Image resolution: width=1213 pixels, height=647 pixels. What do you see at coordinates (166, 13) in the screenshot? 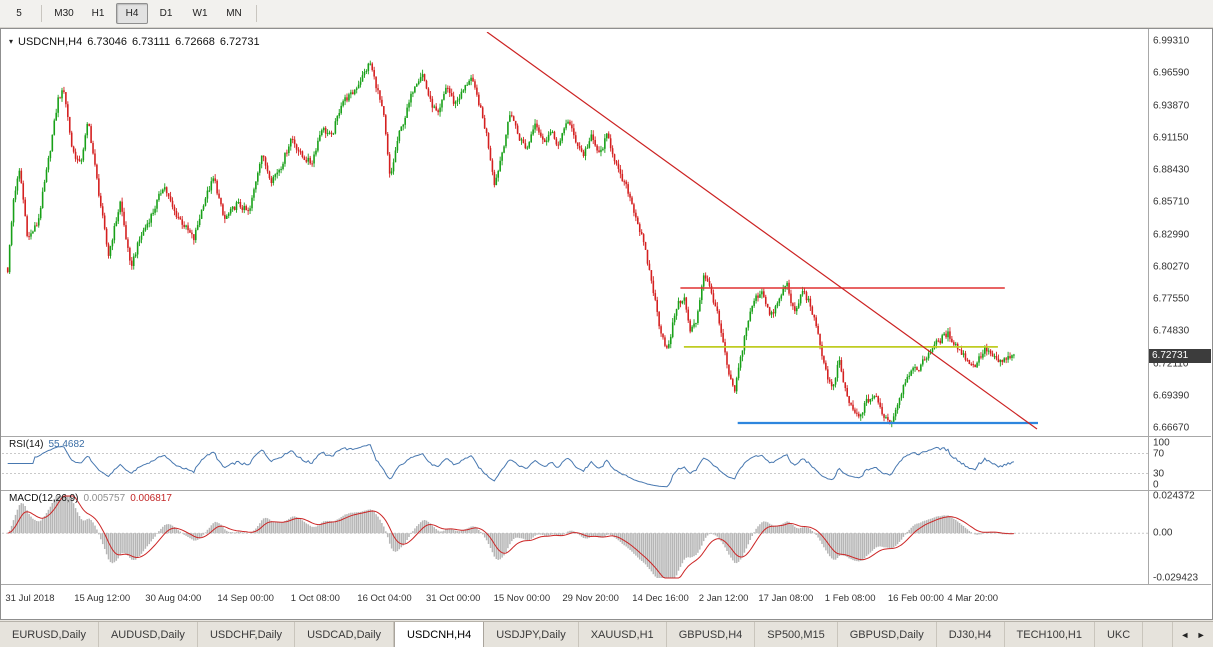
I see `timeframe-button-D1: D1` at bounding box center [166, 13].